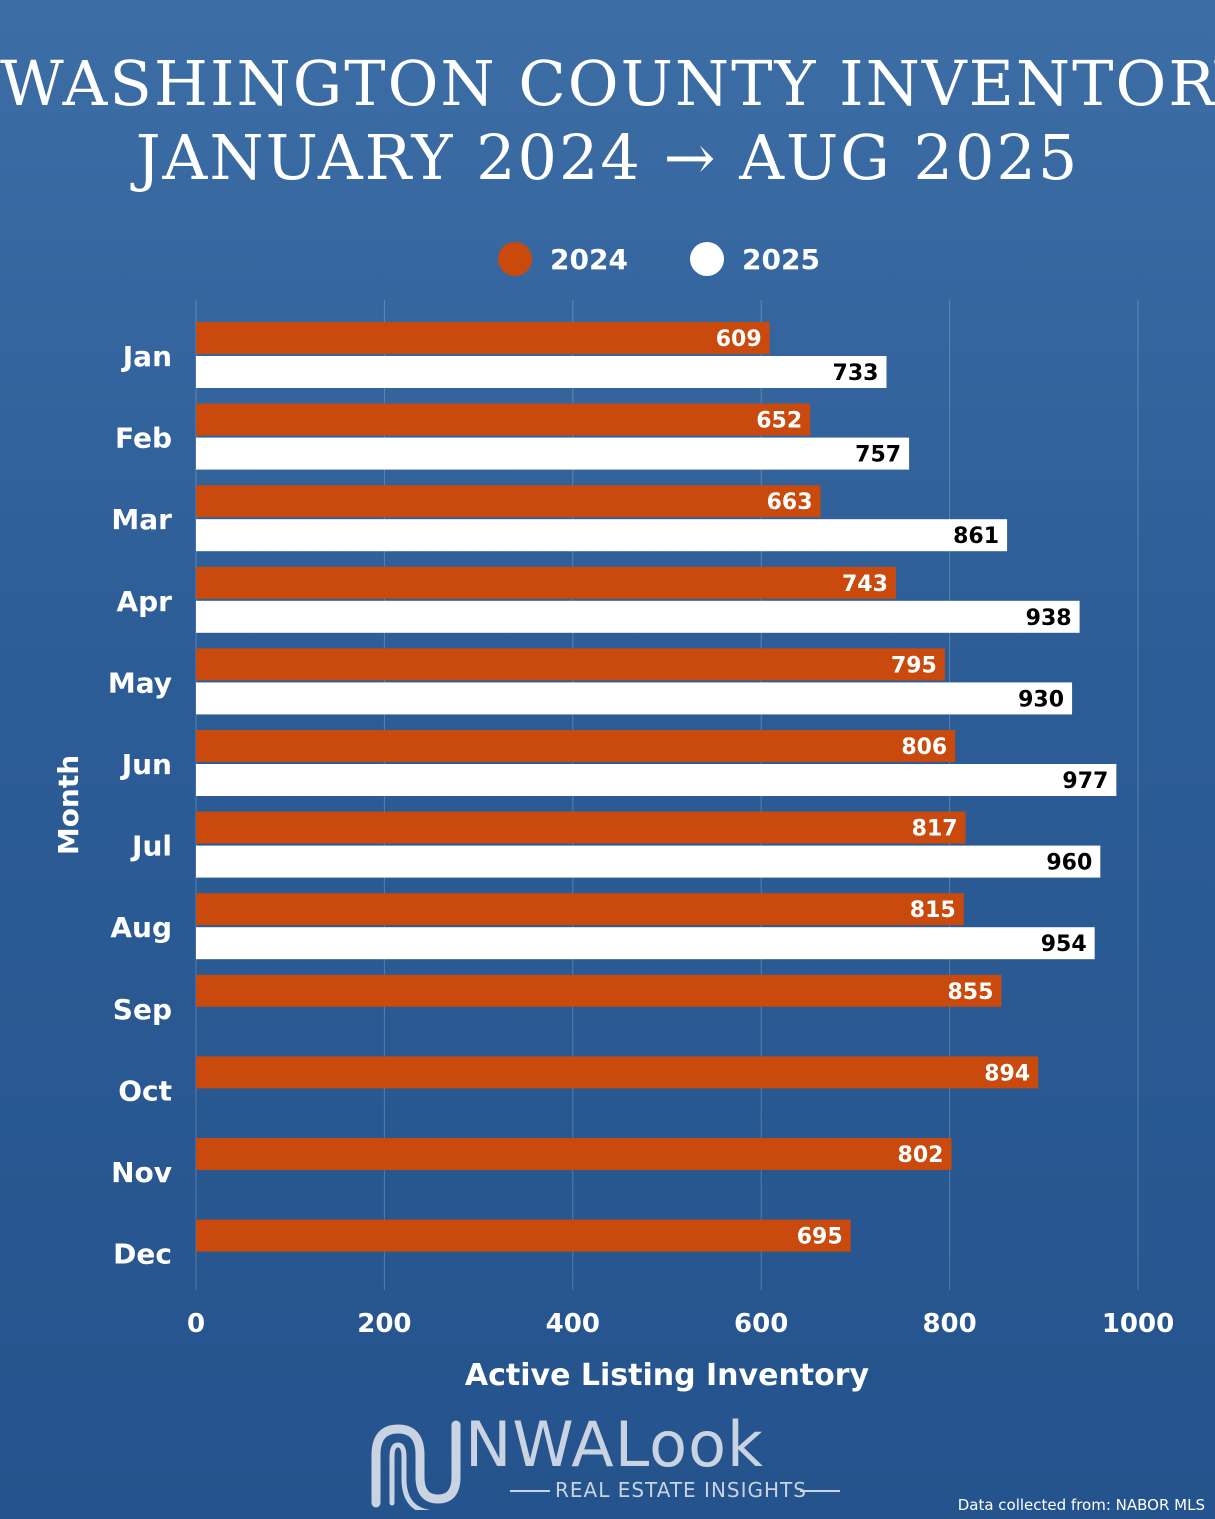 The width and height of the screenshot is (1215, 1519). What do you see at coordinates (634, 698) in the screenshot?
I see `bar-2025-may` at bounding box center [634, 698].